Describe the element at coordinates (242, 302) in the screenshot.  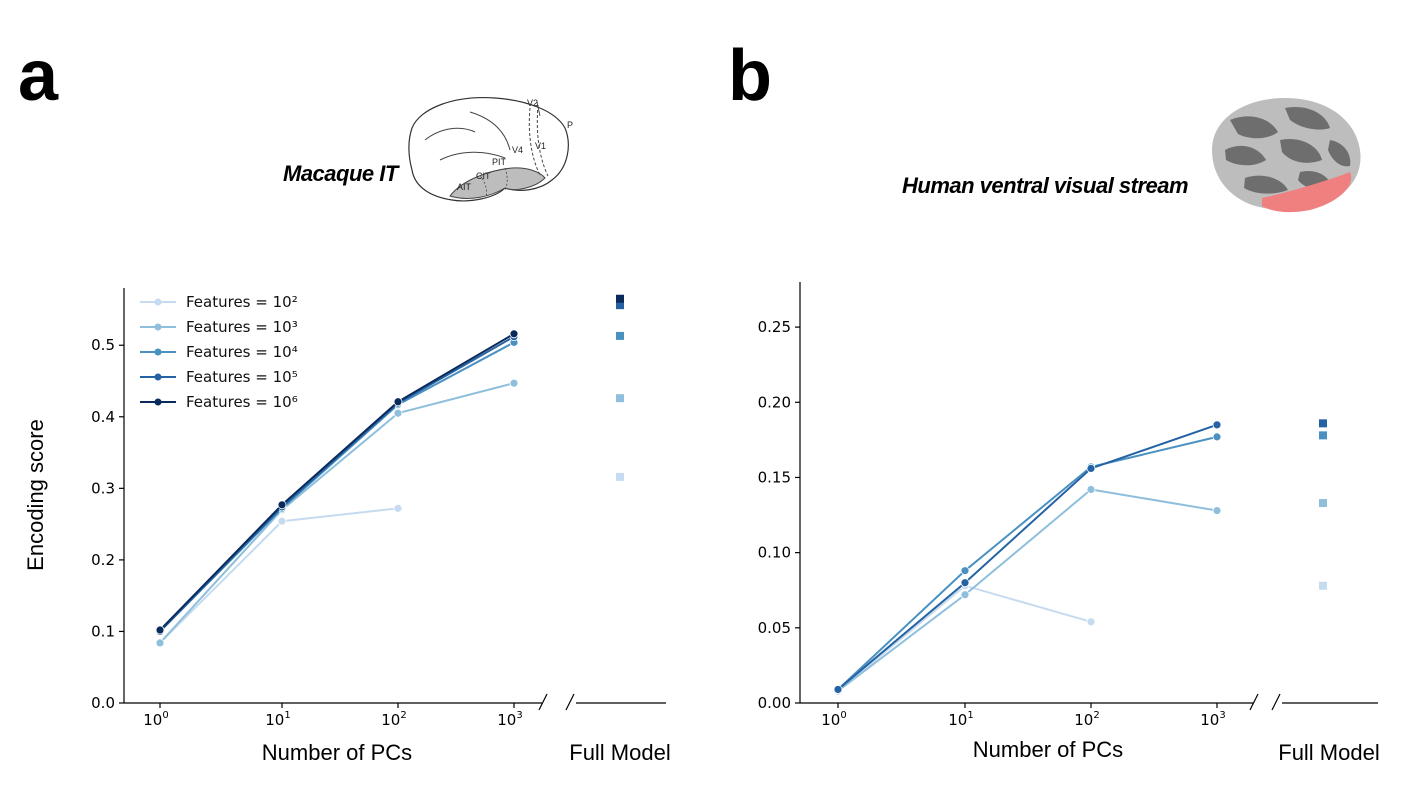
I see `legend-entry-label: Features = 10²` at that location.